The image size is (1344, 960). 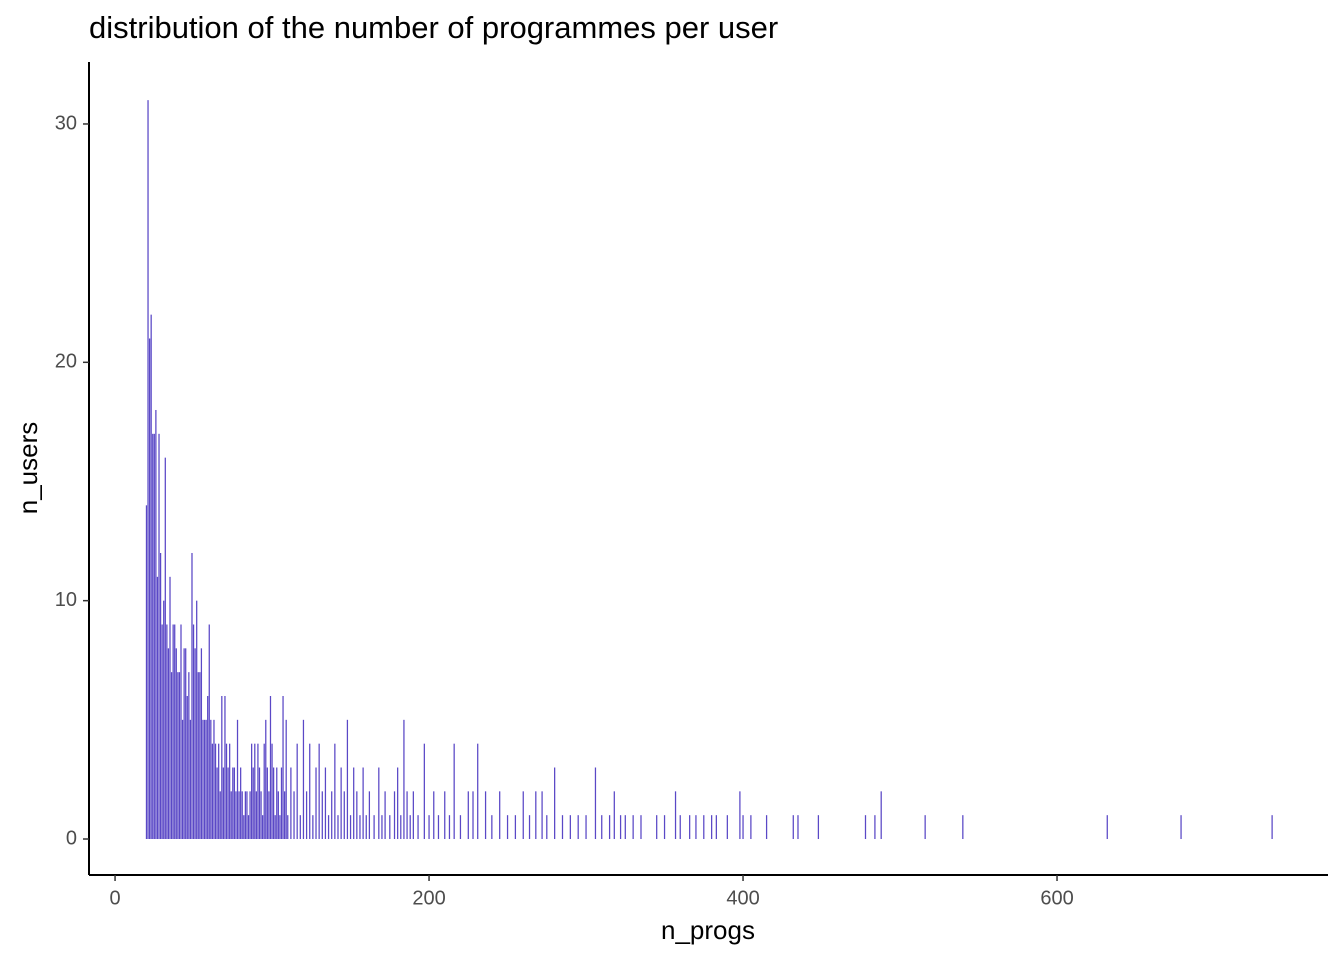 What do you see at coordinates (708, 930) in the screenshot?
I see `x-axis-label: n_progs` at bounding box center [708, 930].